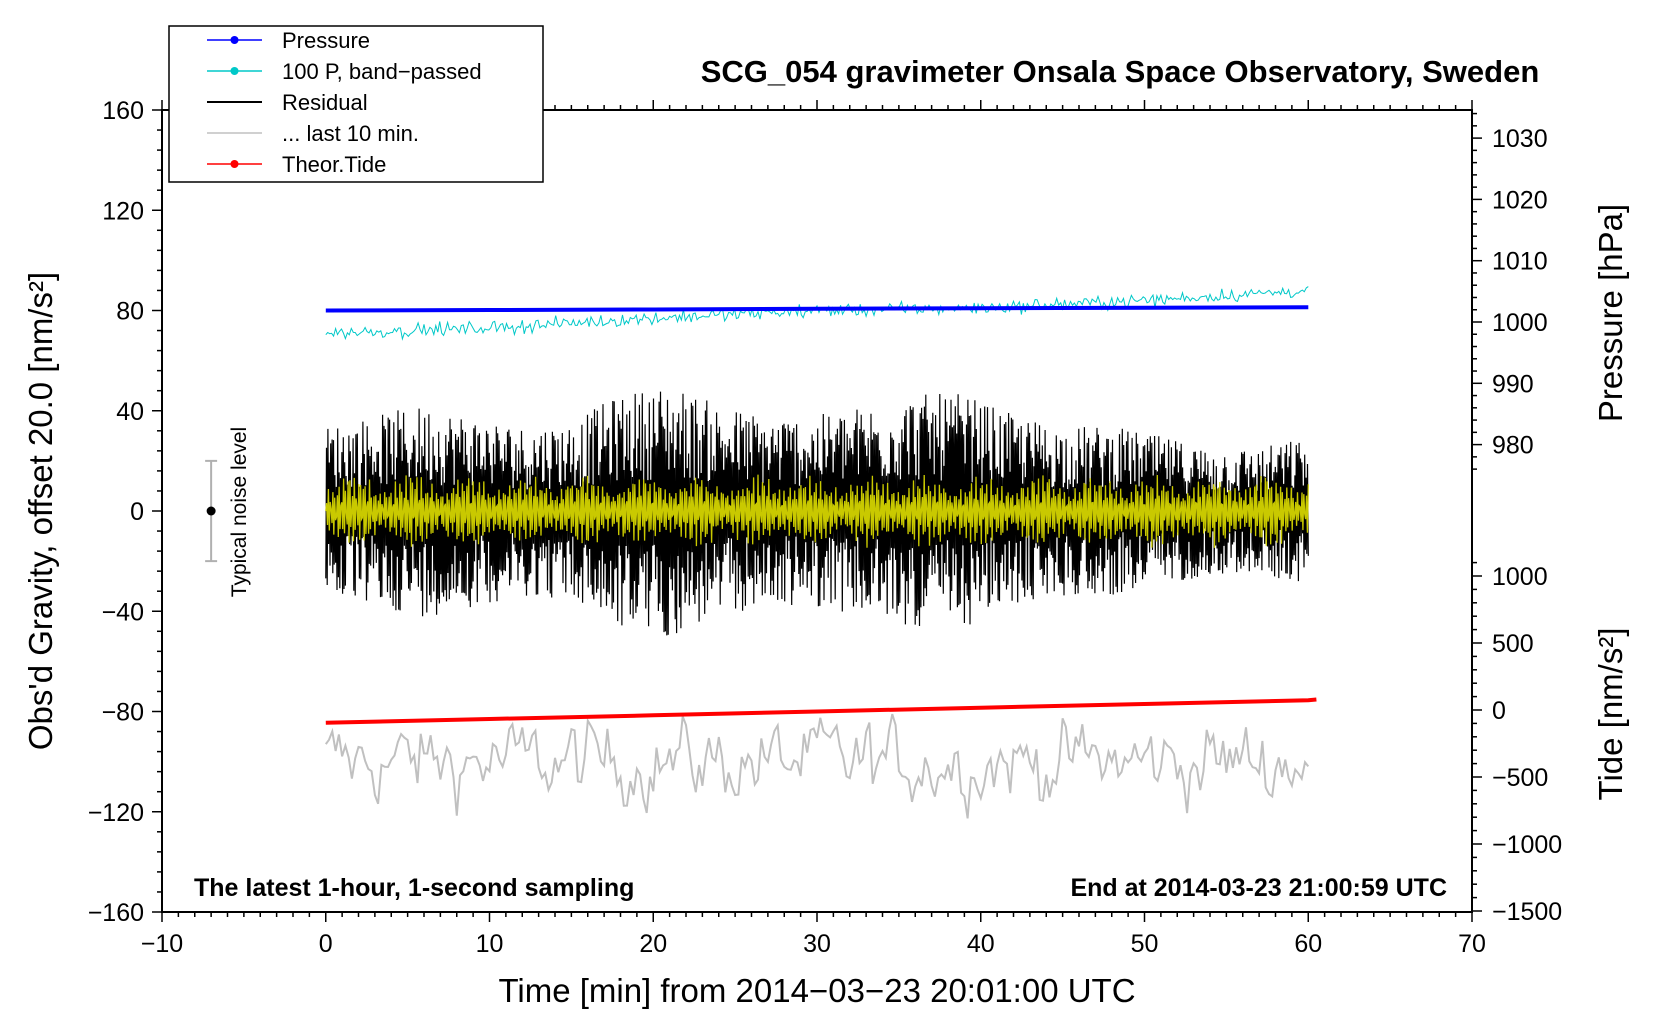 This screenshot has width=1660, height=1025. I want to click on y-left-tick-label: −80, so click(123, 713).